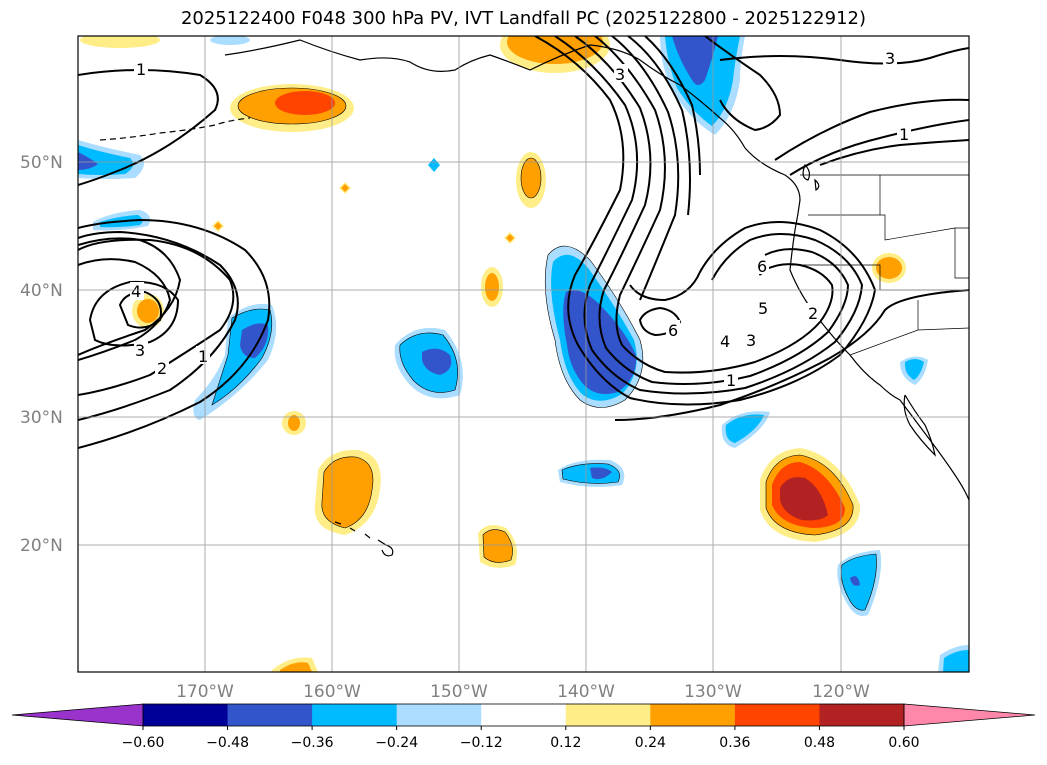 The width and height of the screenshot is (1047, 765). I want to click on pv-anomaly-south-edge-core, so click(296, 667).